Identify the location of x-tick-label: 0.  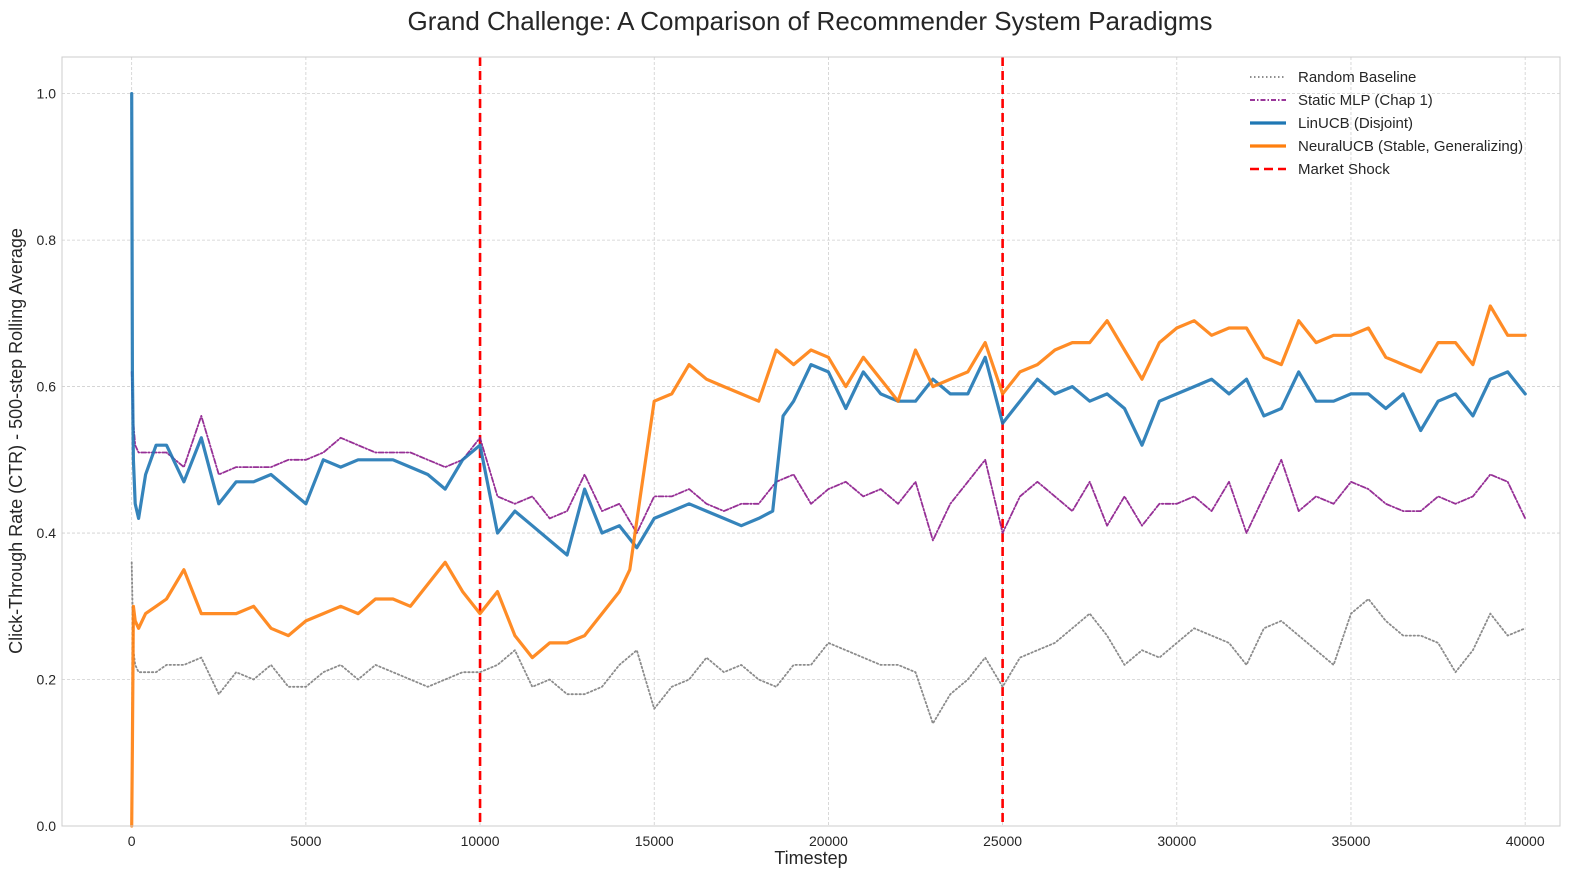
(132, 841).